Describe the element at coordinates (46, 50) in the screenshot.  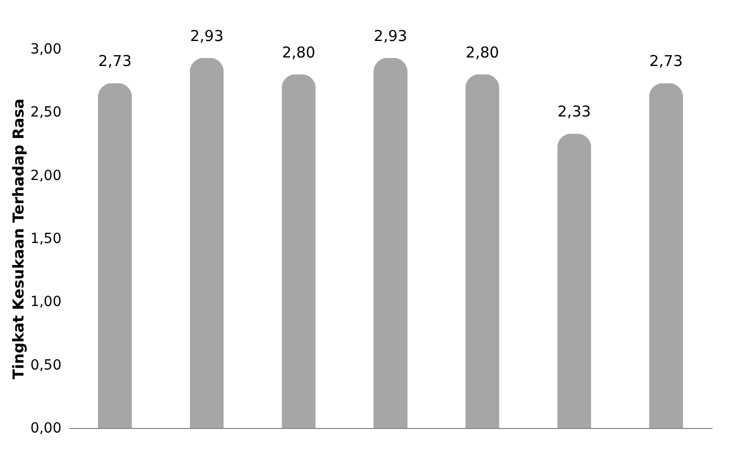
I see `y-tick-label: 3,00` at that location.